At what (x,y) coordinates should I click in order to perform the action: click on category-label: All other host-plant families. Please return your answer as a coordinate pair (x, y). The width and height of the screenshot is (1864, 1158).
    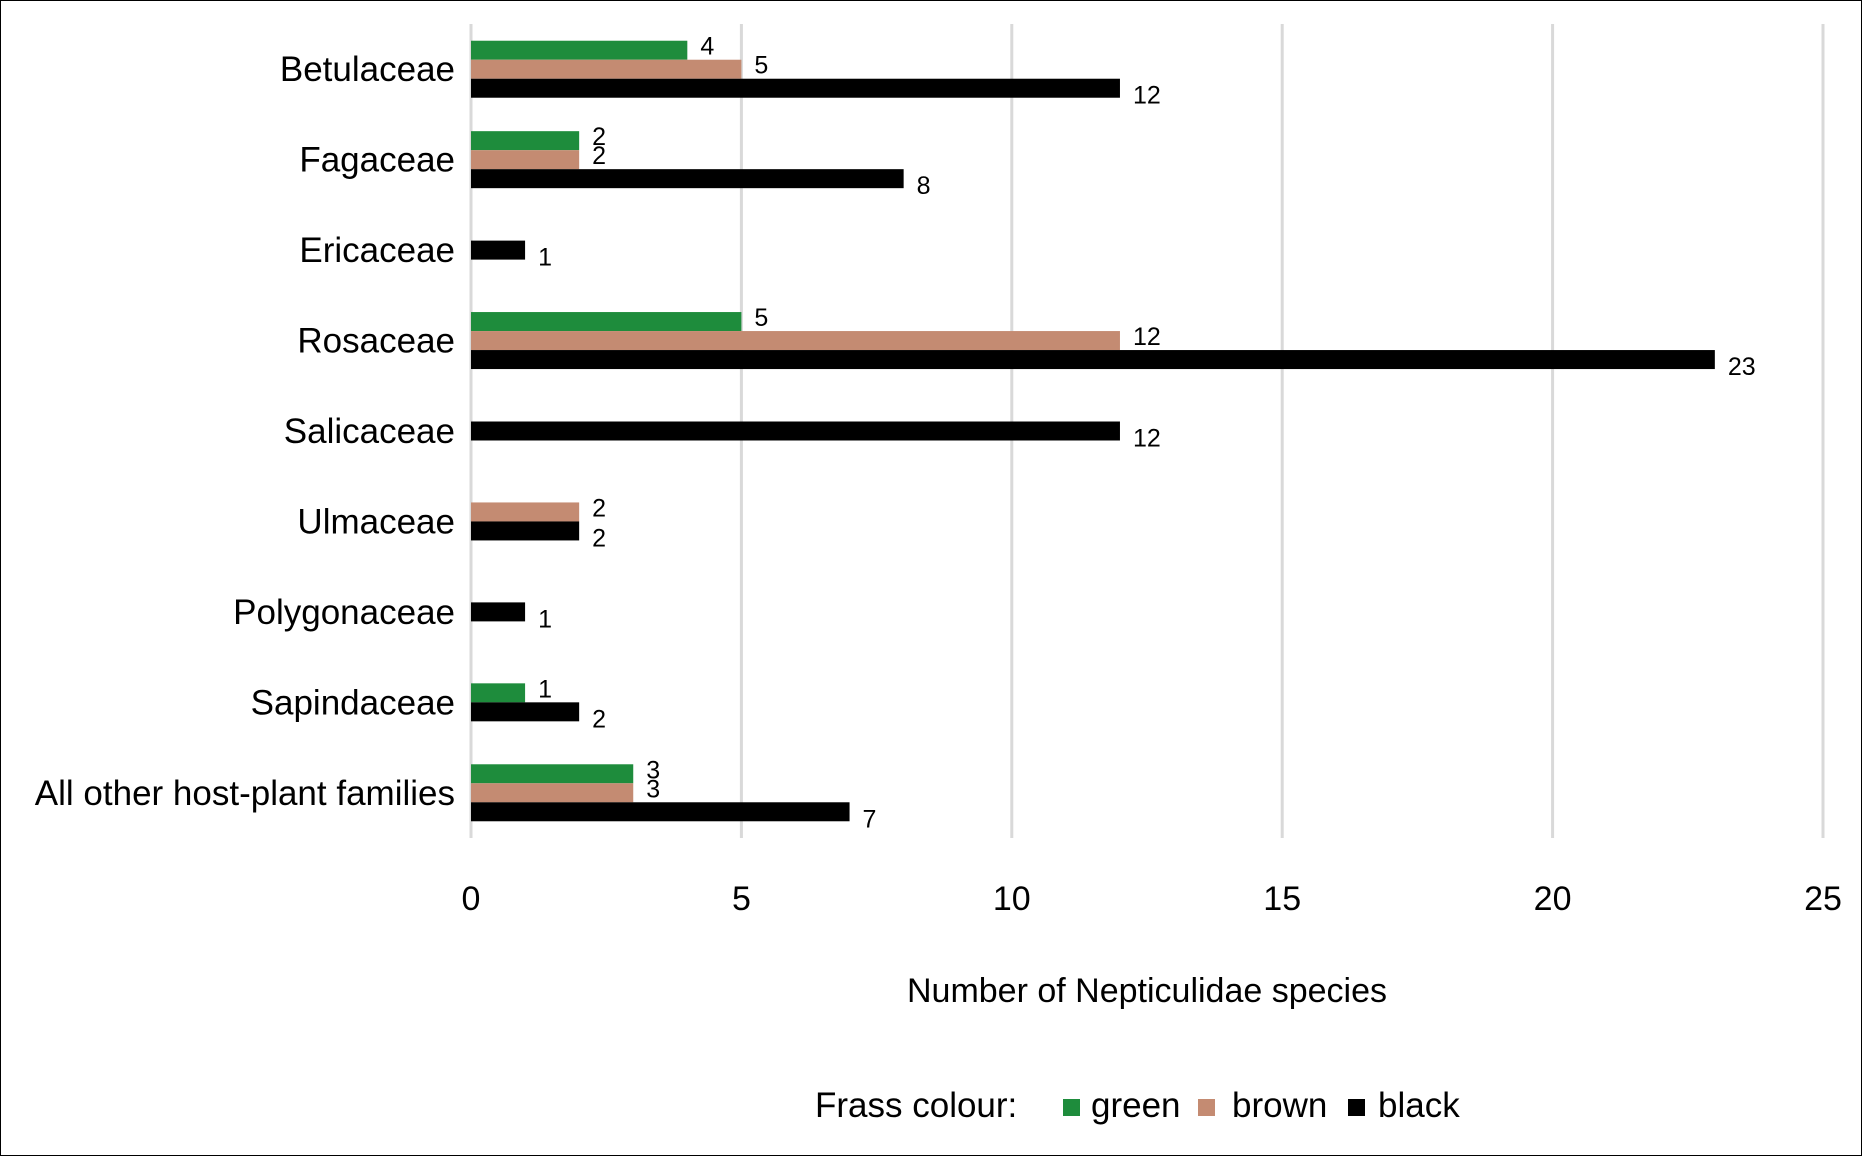
    Looking at the image, I should click on (245, 793).